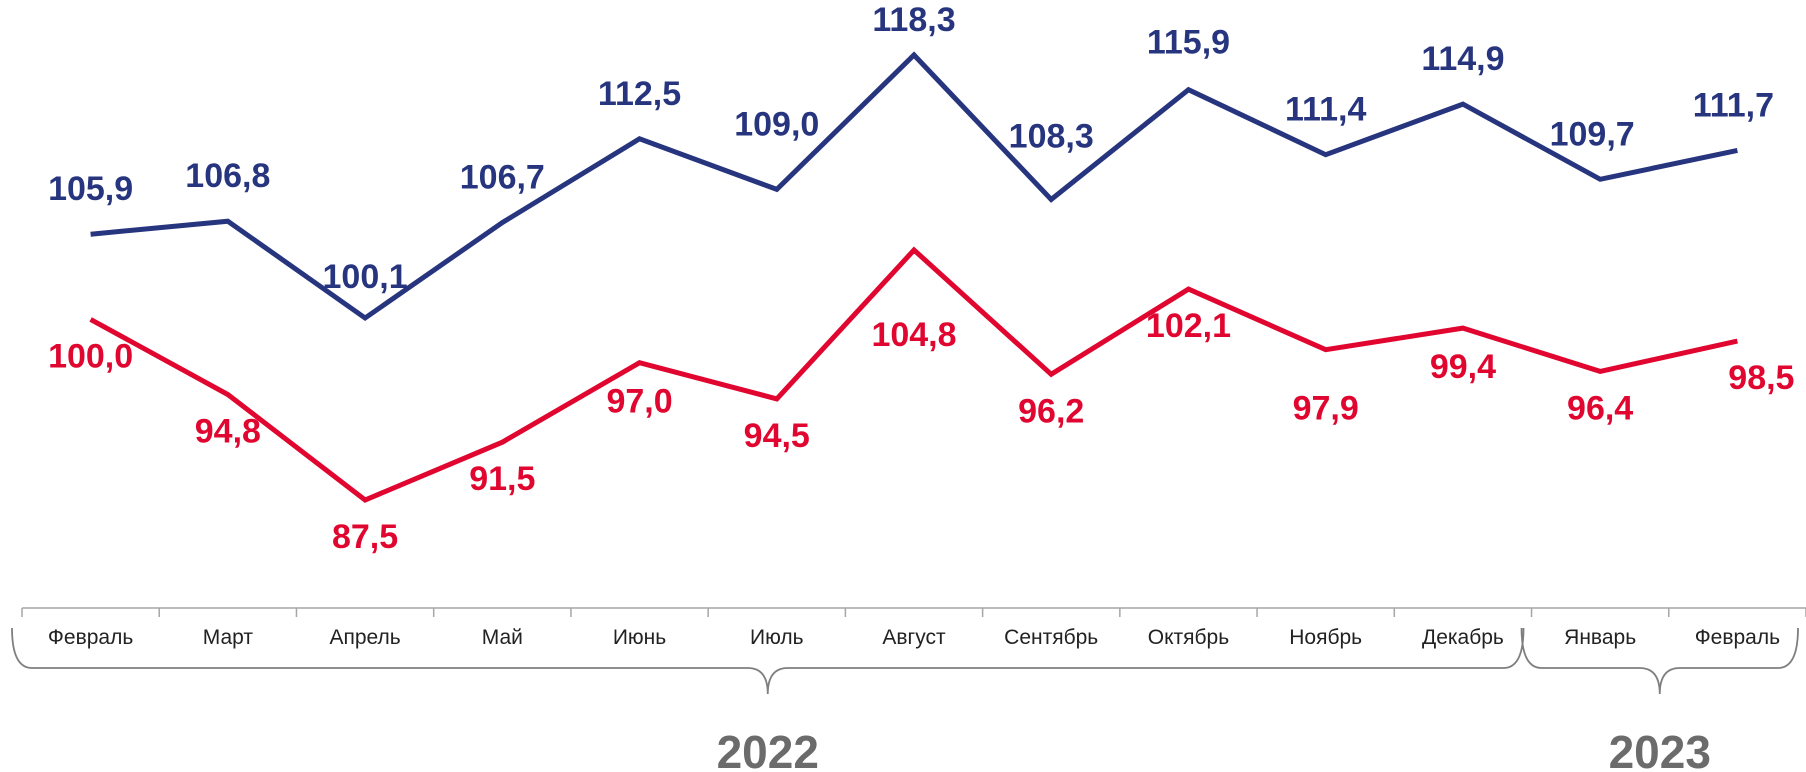 The height and width of the screenshot is (772, 1806). Describe the element at coordinates (768, 749) in the screenshot. I see `year-label: 2022` at that location.